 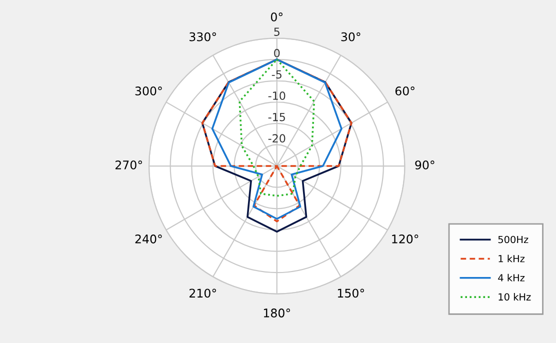 What do you see at coordinates (424, 165) in the screenshot?
I see `spoke-label: 90°` at bounding box center [424, 165].